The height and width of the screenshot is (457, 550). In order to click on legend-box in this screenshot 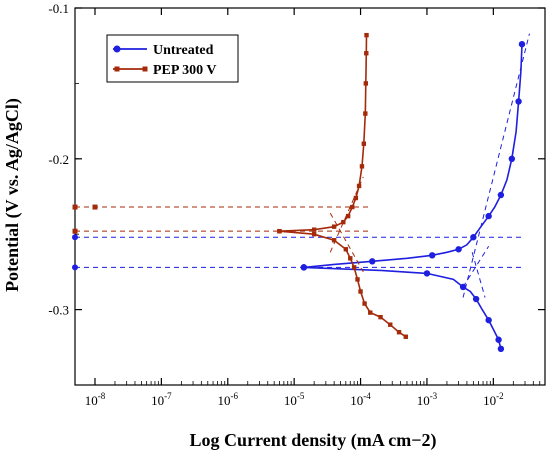, I will do `click(172, 58)`.